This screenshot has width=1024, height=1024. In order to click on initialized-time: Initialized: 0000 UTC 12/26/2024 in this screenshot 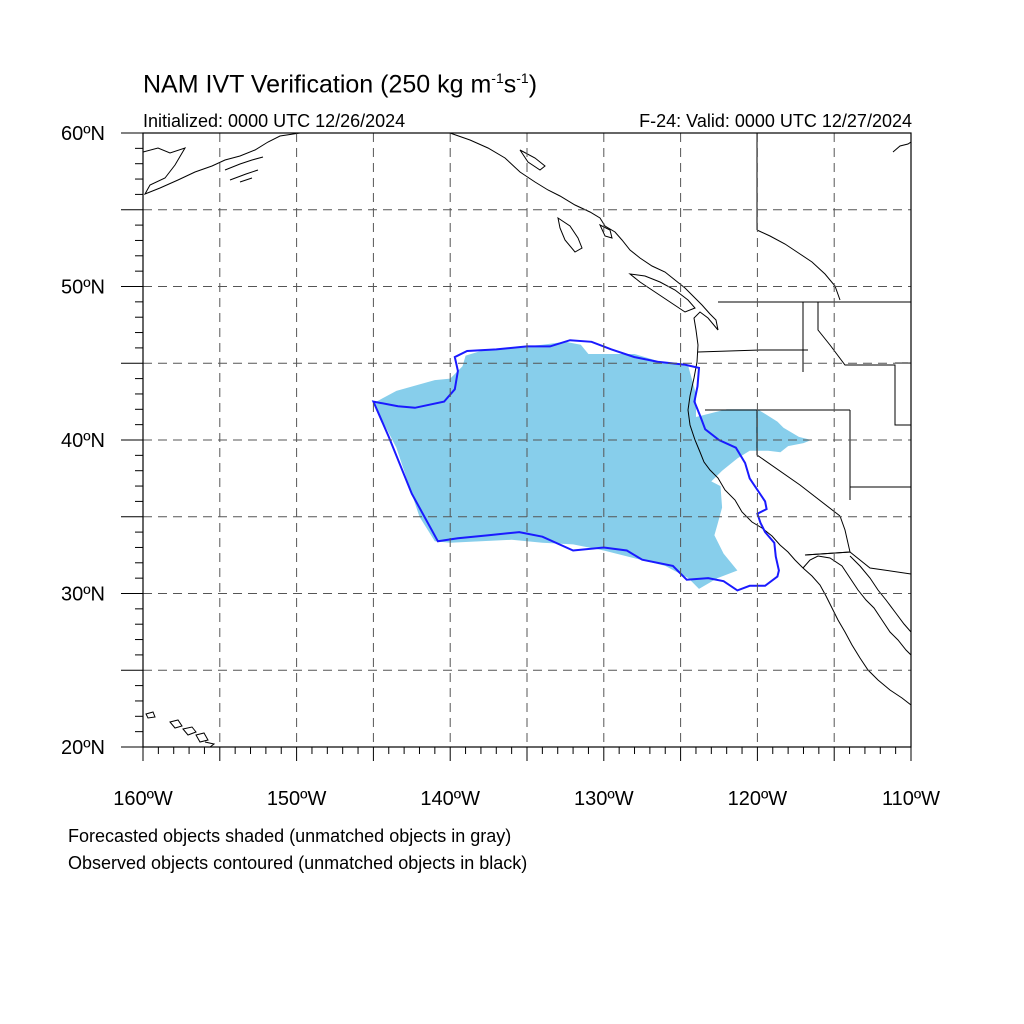, I will do `click(274, 121)`.